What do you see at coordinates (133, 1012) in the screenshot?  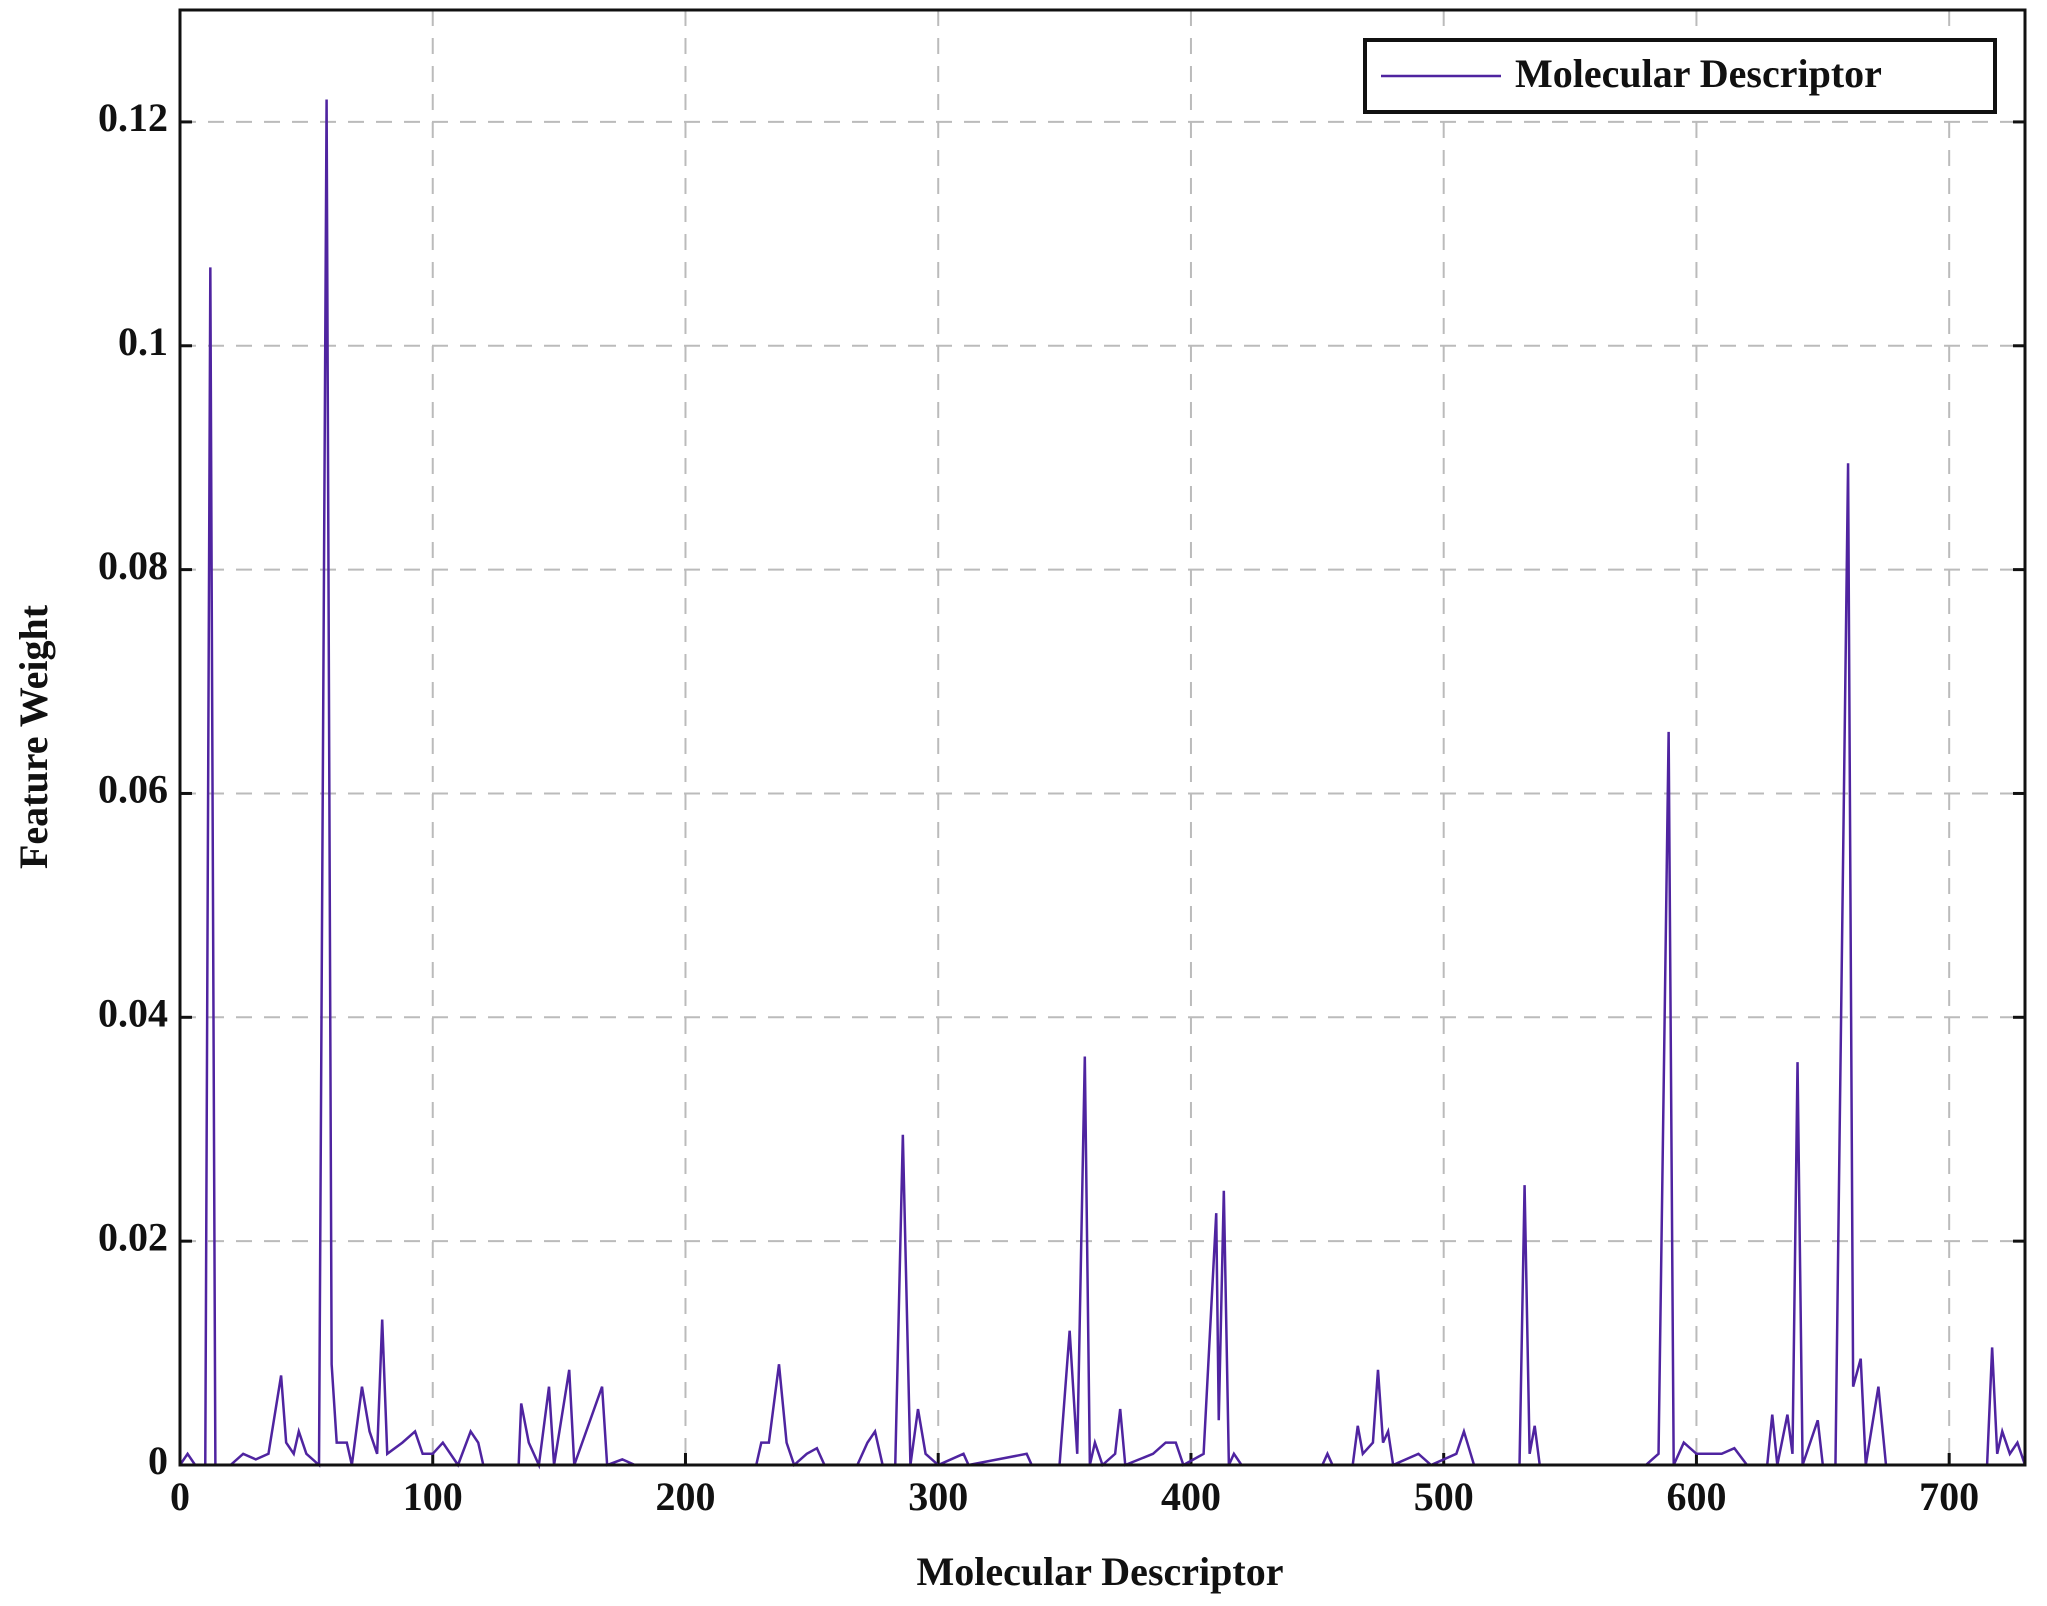 I see `y-tick-label: 0.04` at bounding box center [133, 1012].